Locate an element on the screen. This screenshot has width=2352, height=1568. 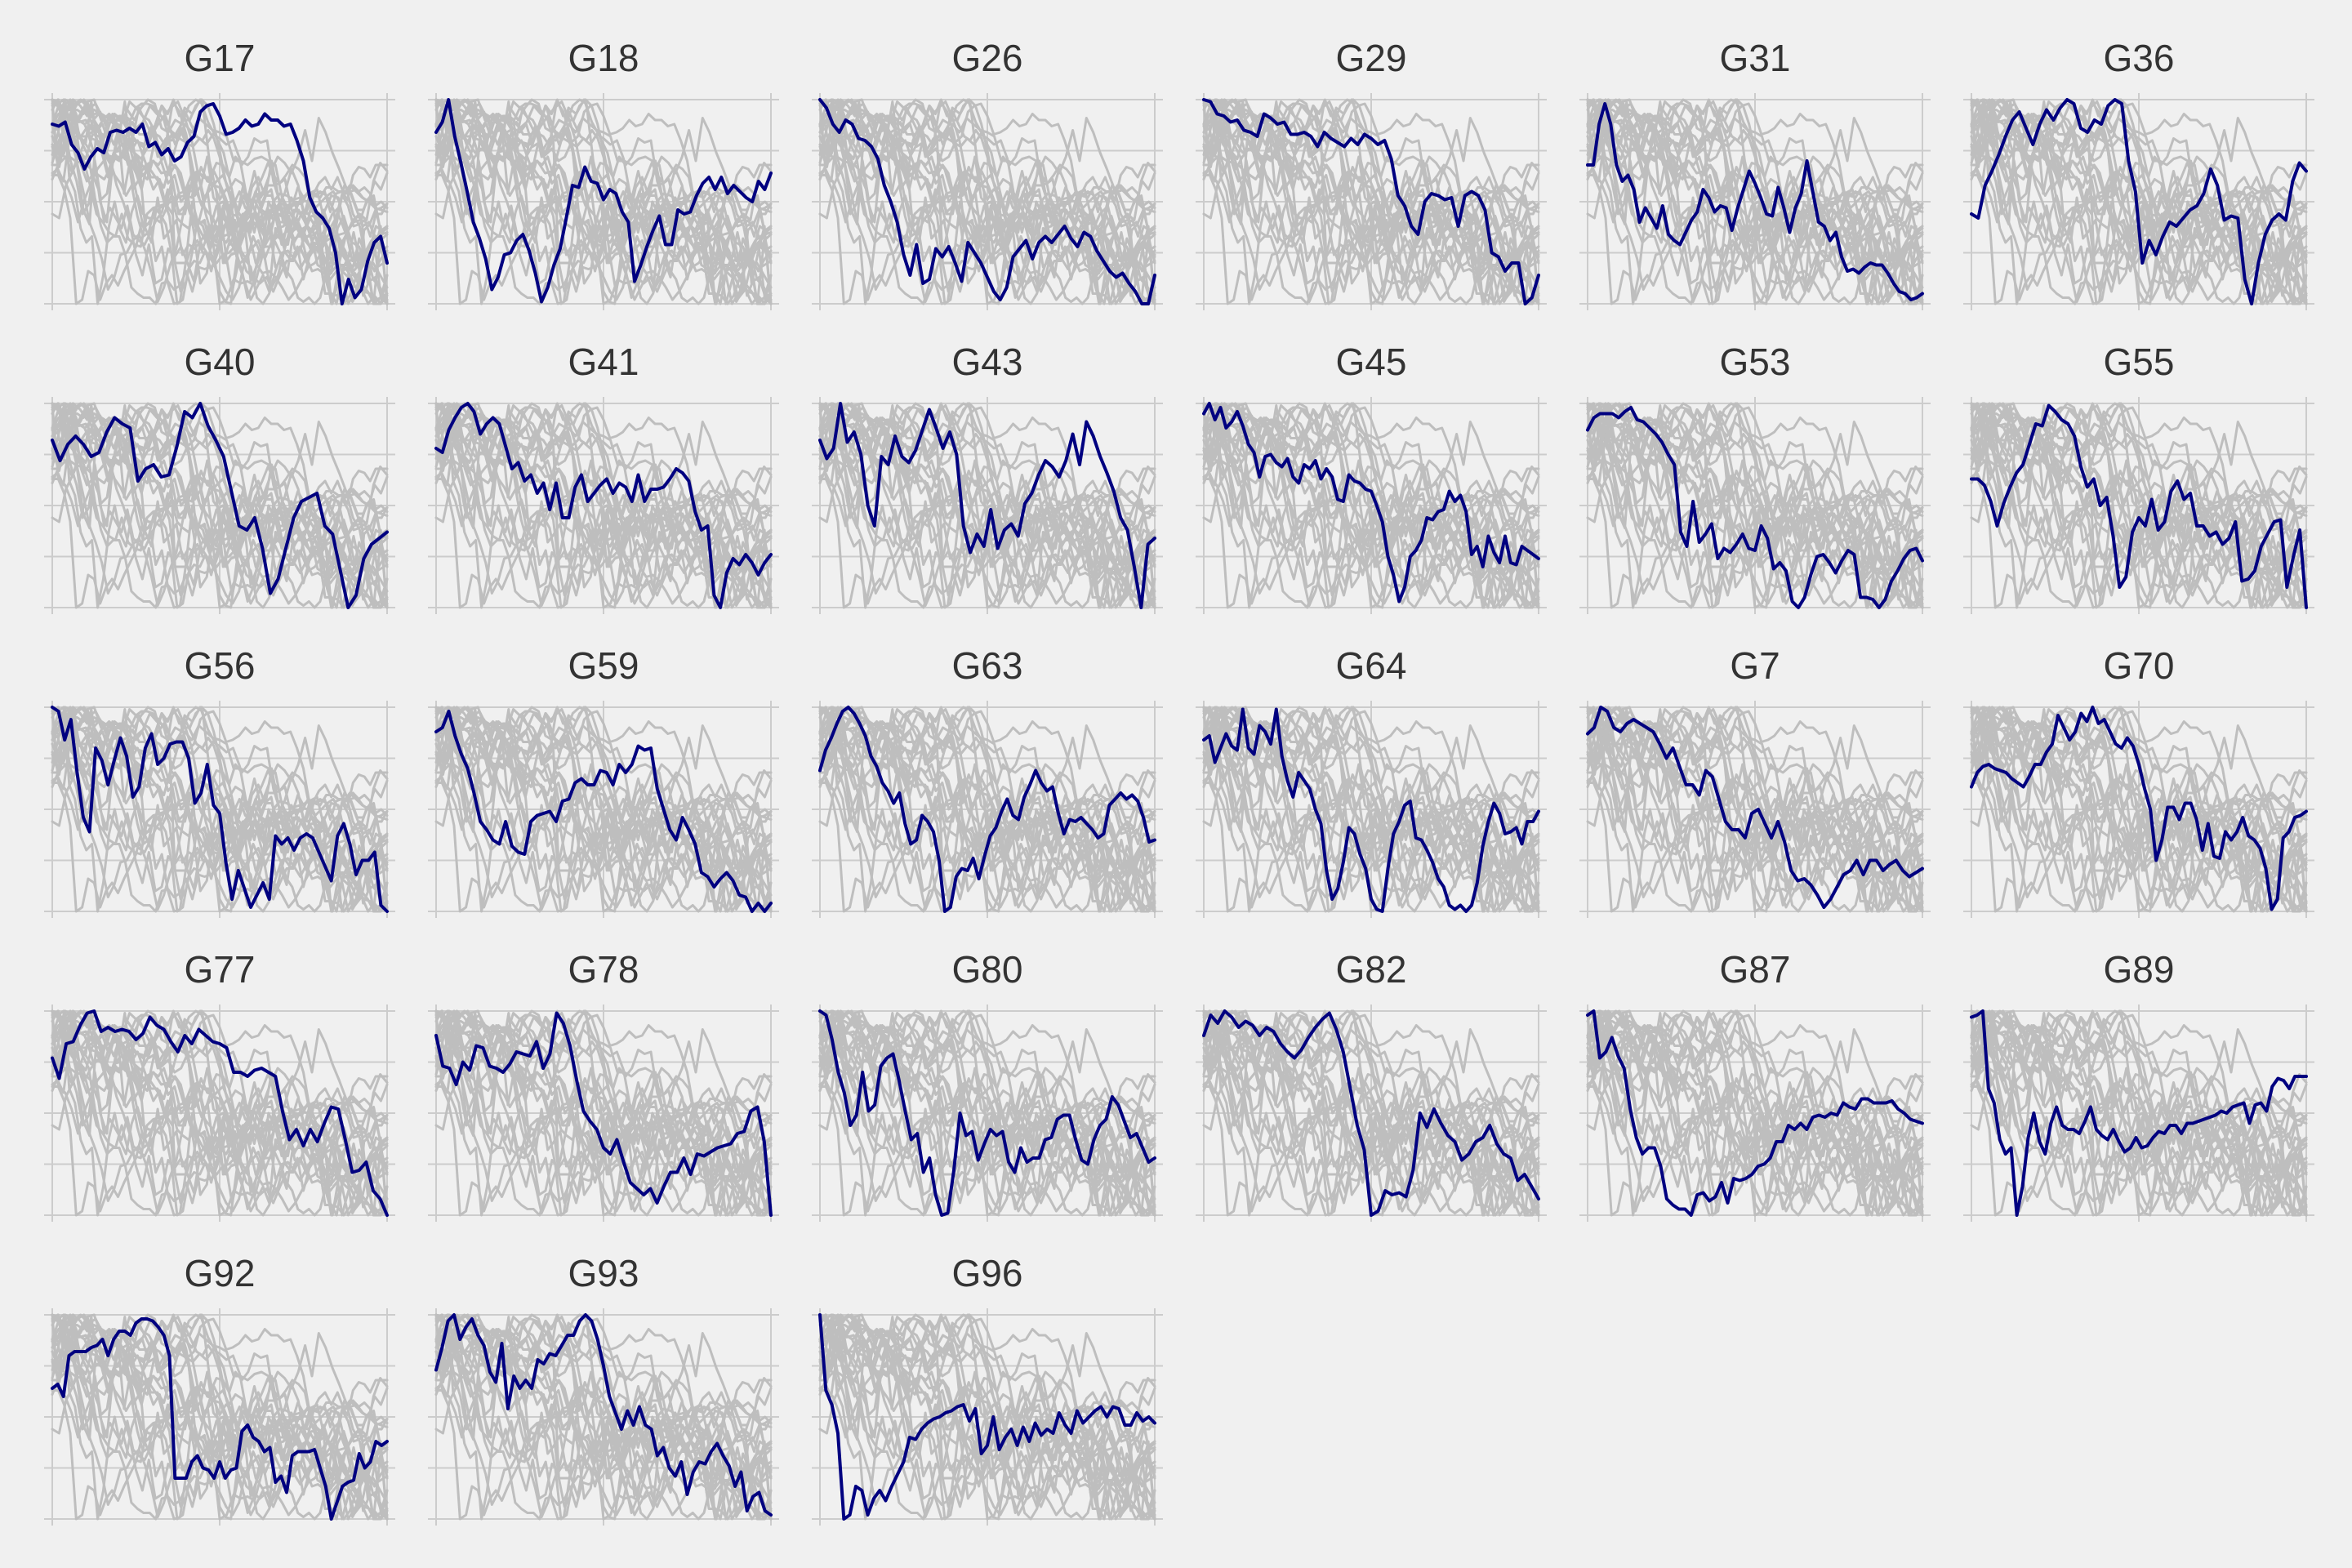
panel-g87: G87 is located at coordinates (1755, 1085).